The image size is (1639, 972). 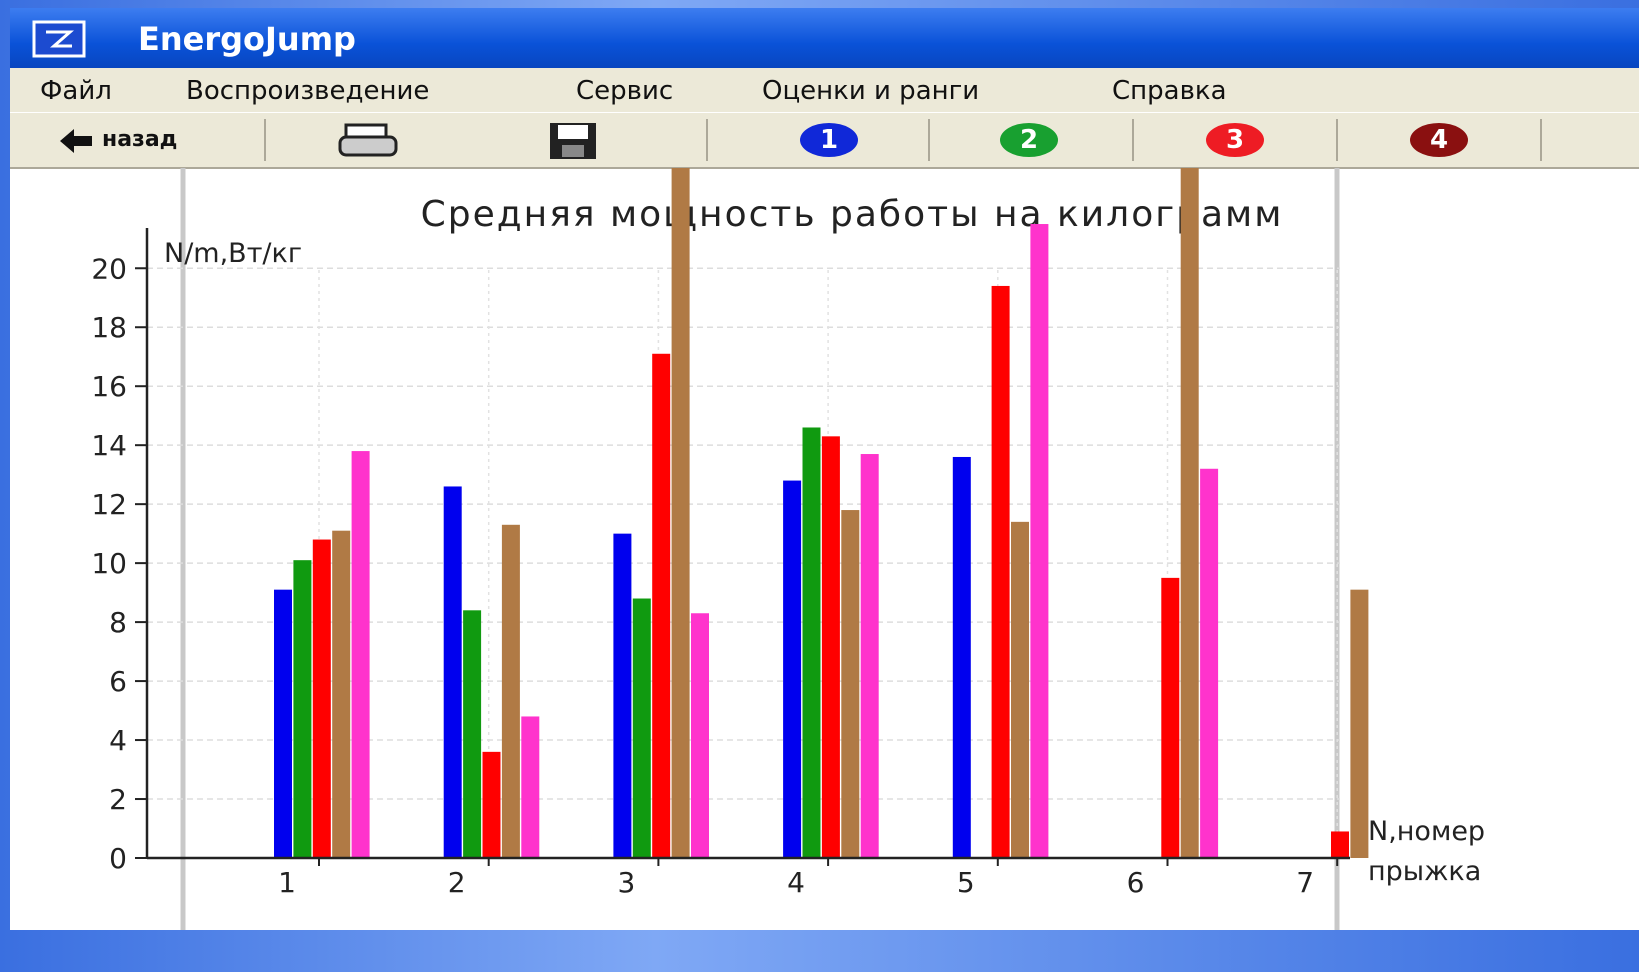 What do you see at coordinates (1427, 851) in the screenshot?
I see `x-axis-label: N,номер прыжка` at bounding box center [1427, 851].